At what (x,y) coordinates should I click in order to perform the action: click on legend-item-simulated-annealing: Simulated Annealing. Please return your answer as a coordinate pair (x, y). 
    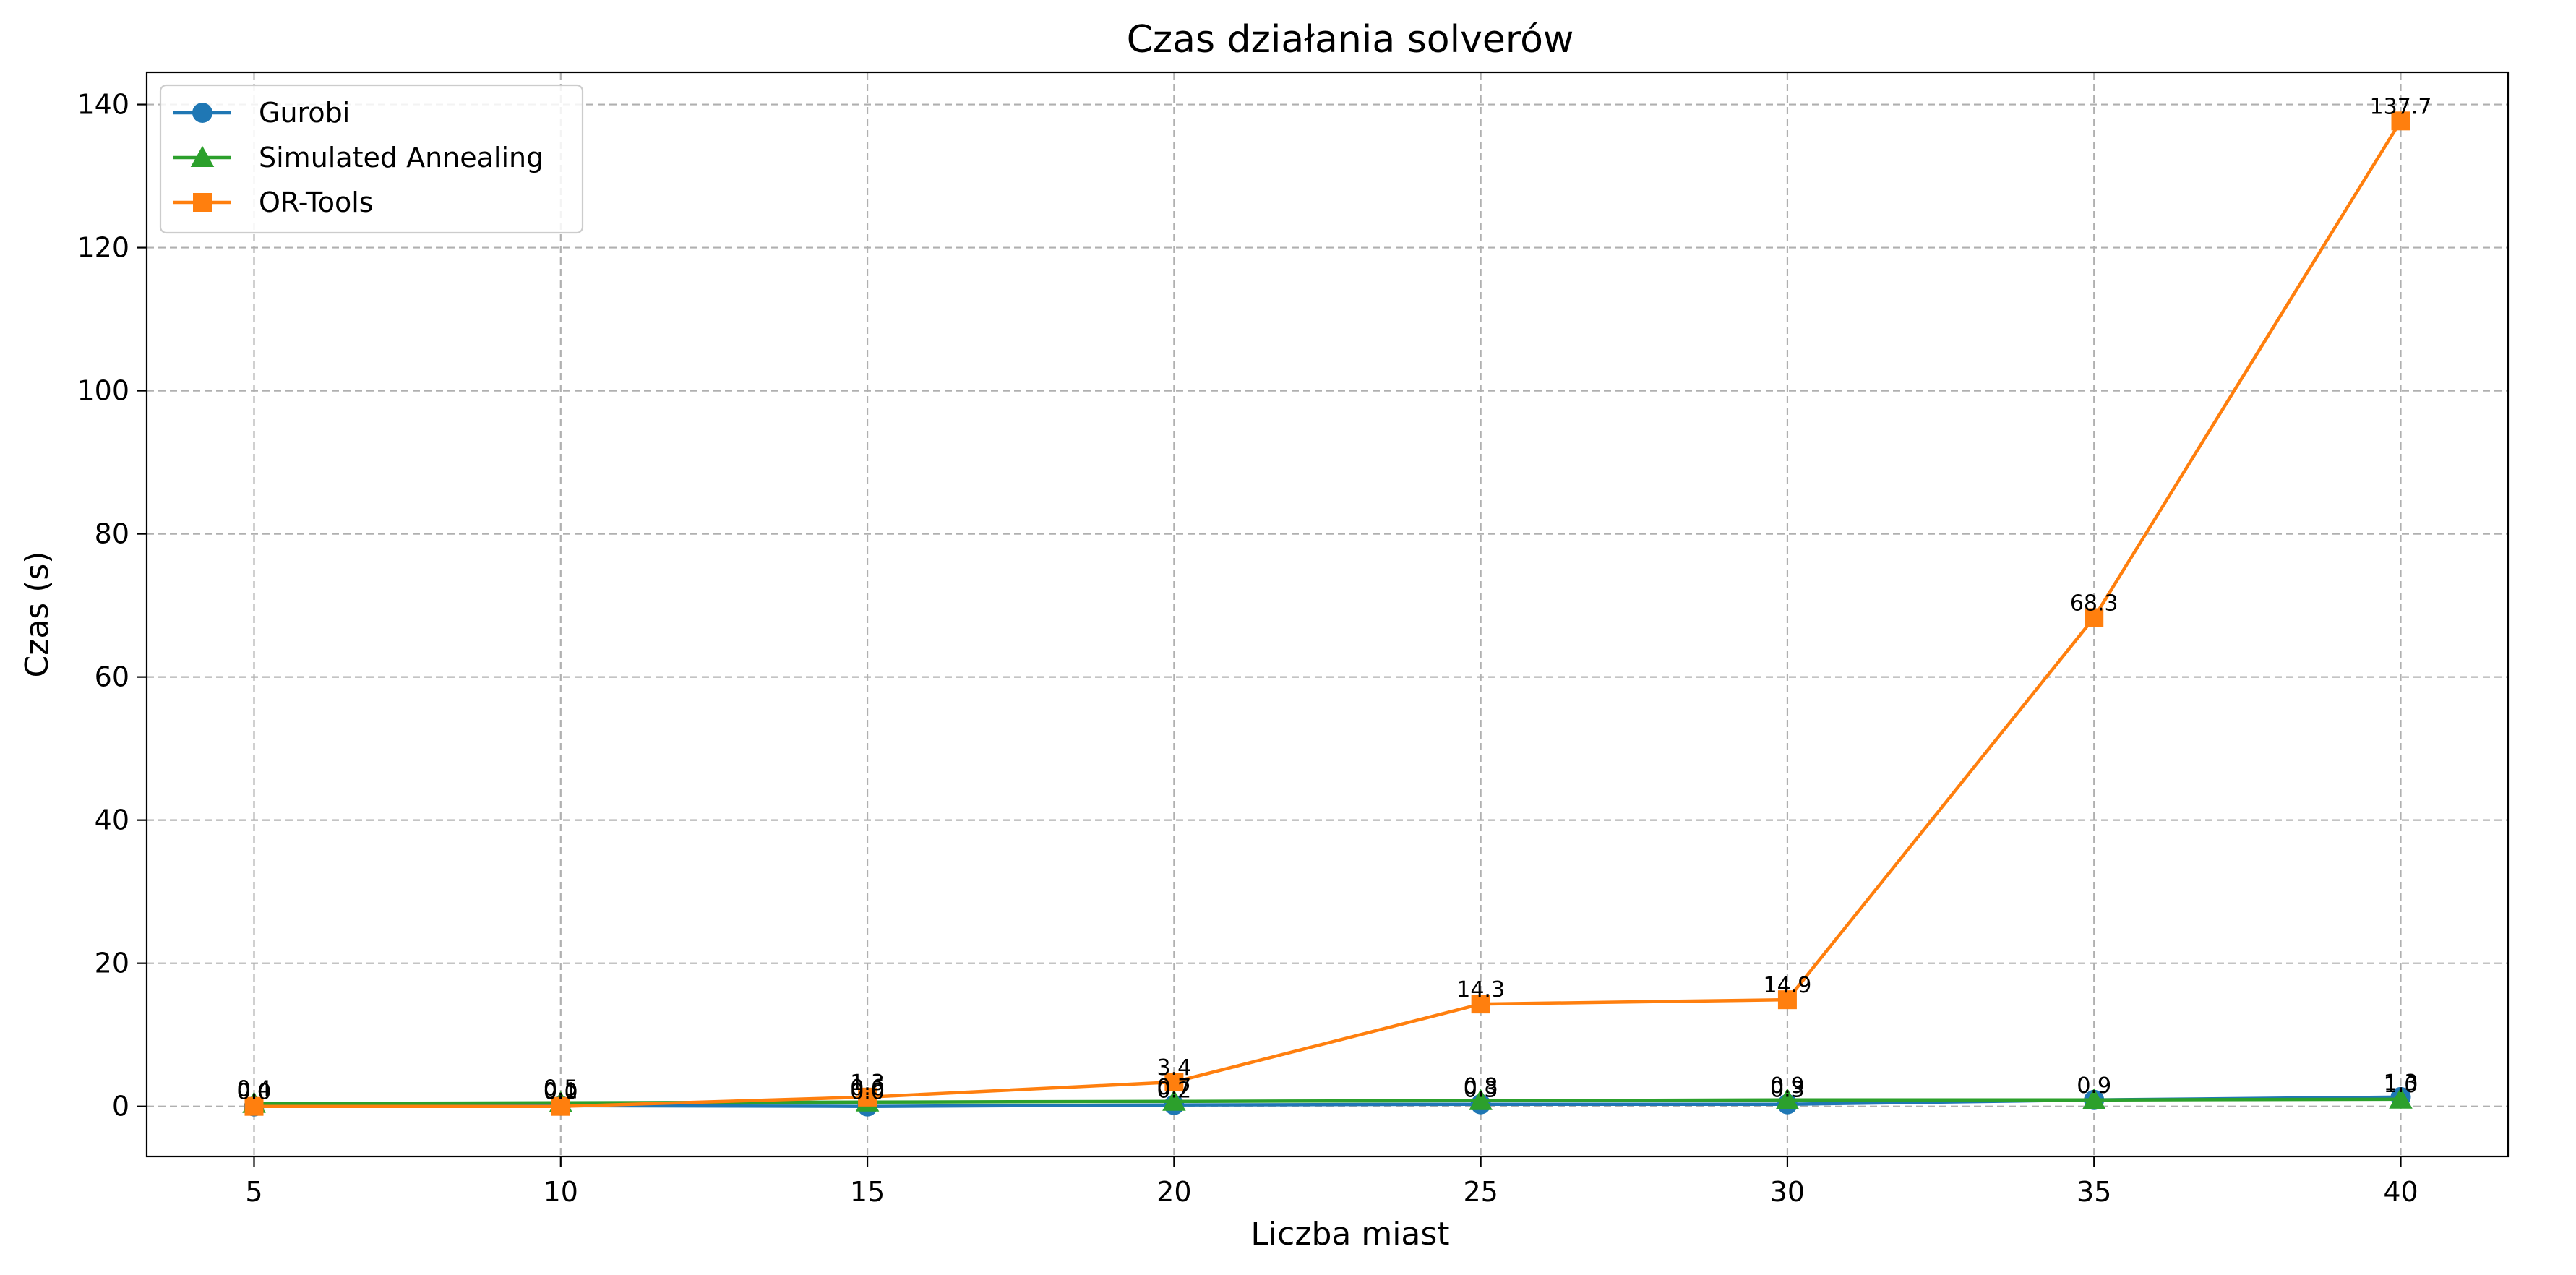
    Looking at the image, I should click on (359, 157).